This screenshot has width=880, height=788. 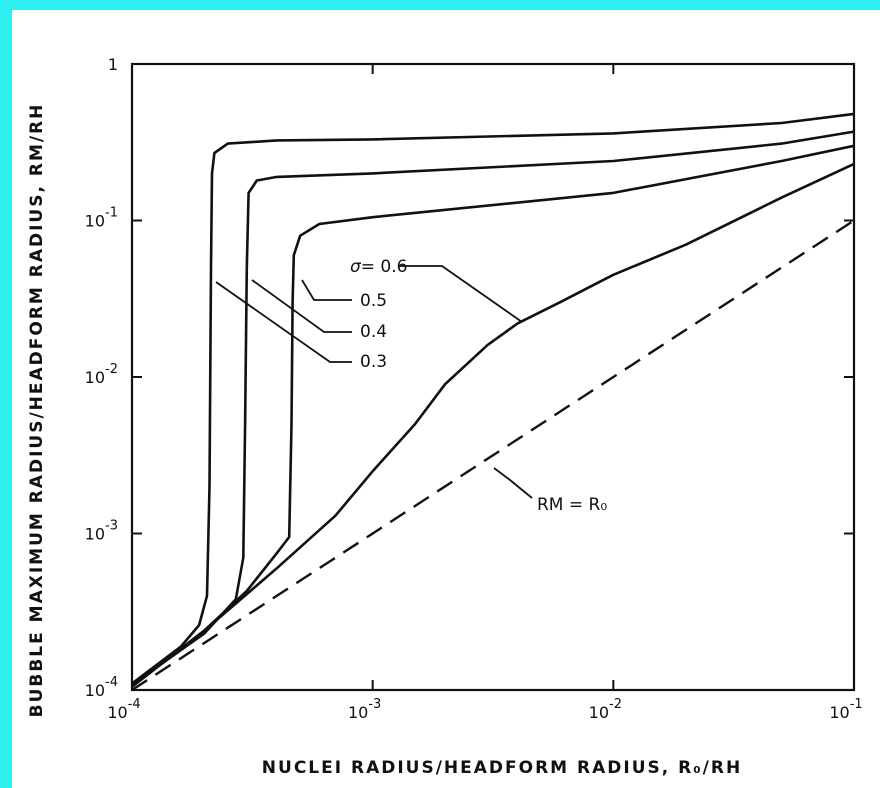 I want to click on x-tick-label: 10⁻², so click(x=605, y=709).